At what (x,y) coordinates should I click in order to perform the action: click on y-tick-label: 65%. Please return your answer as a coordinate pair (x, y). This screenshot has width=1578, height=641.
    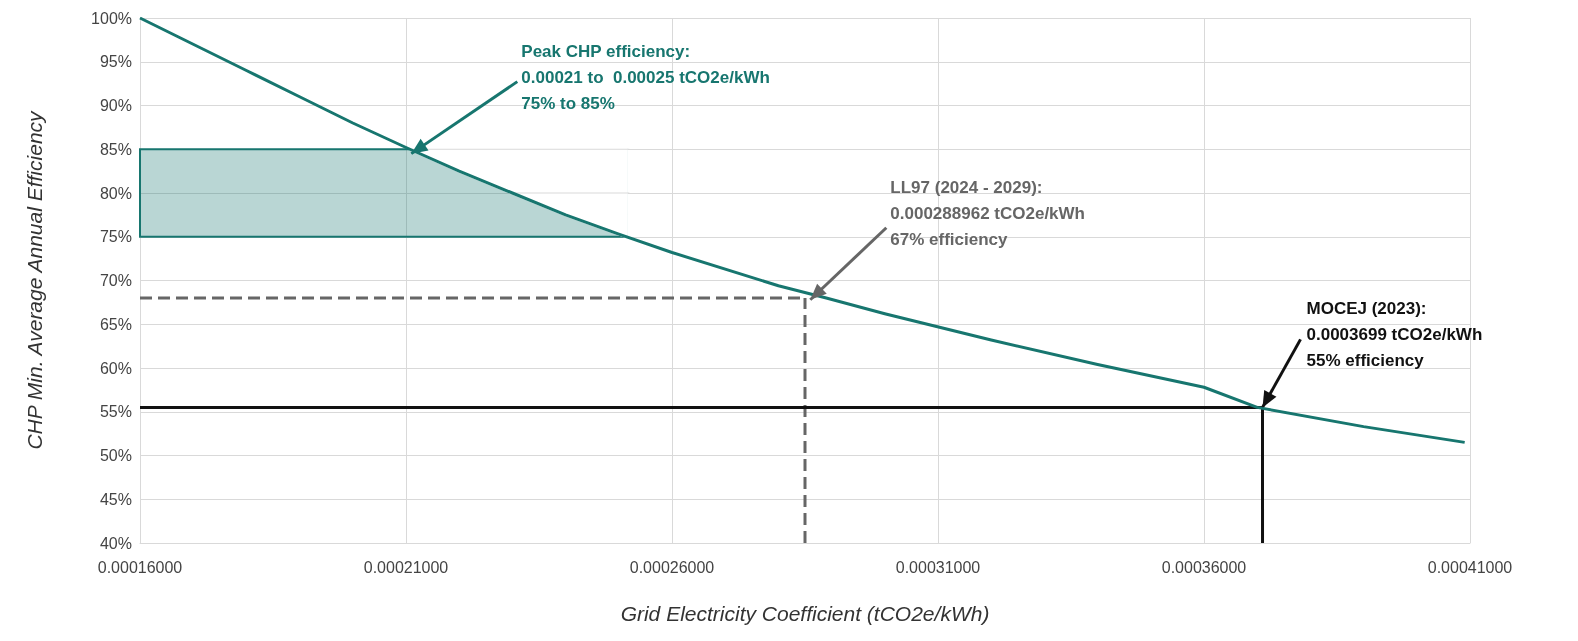
    Looking at the image, I should click on (115, 324).